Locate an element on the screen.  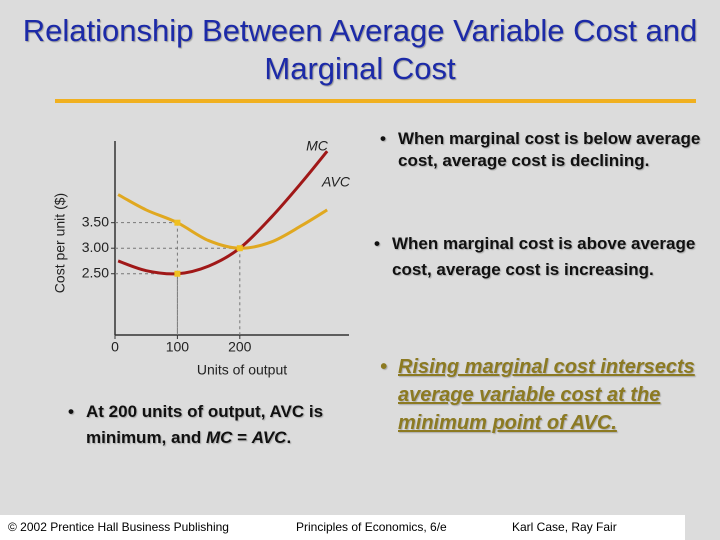
y-tick-label: 3.00 is located at coordinates (95, 247).